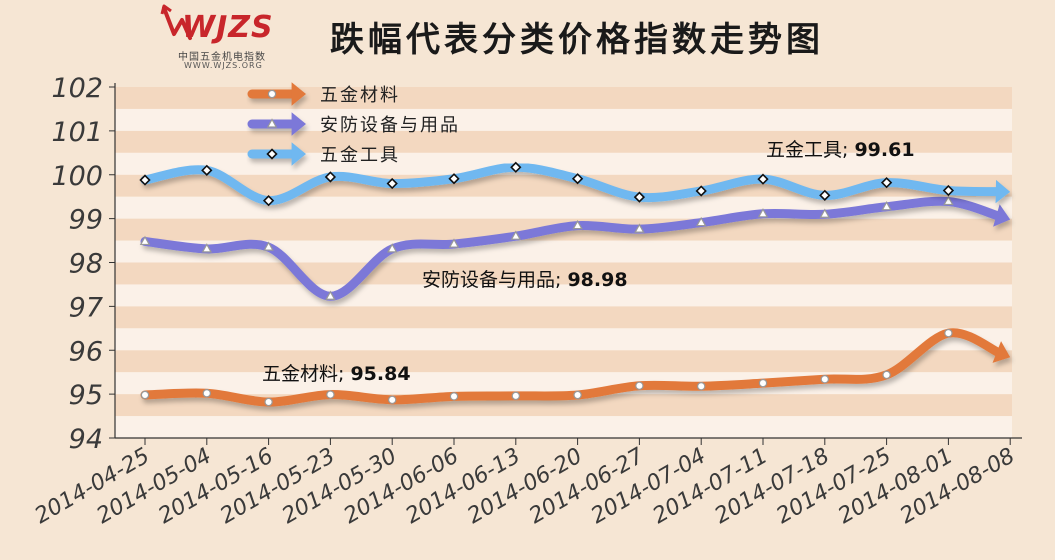  I want to click on chart-title: 跌幅代表分类价格指数走势图, so click(577, 40).